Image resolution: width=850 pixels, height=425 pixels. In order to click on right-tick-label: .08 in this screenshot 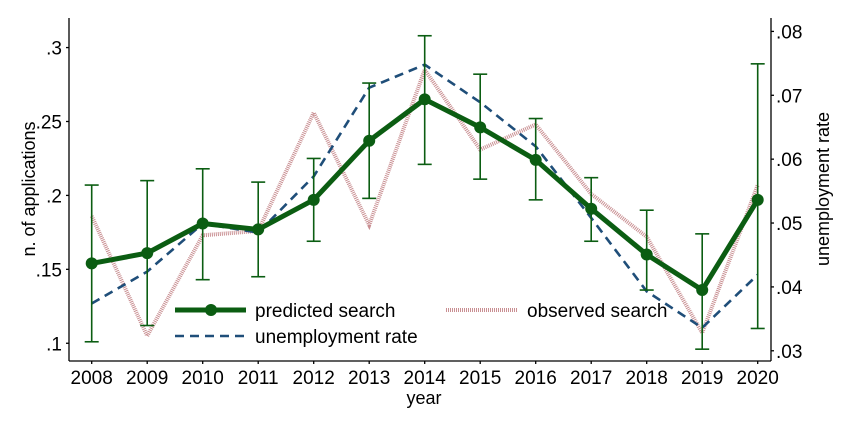, I will do `click(789, 32)`.